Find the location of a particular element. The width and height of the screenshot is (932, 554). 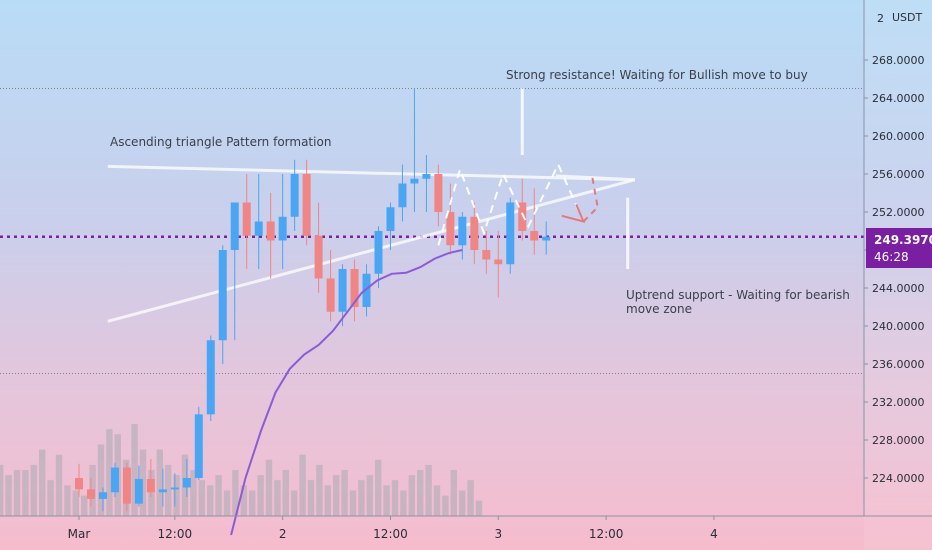

time-tick-label: 3 is located at coordinates (498, 534).